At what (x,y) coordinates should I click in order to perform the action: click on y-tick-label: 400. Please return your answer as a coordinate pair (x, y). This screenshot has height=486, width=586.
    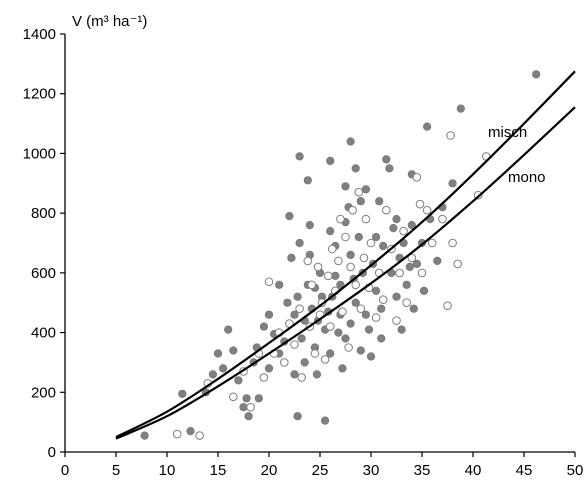
    Looking at the image, I should click on (43, 333).